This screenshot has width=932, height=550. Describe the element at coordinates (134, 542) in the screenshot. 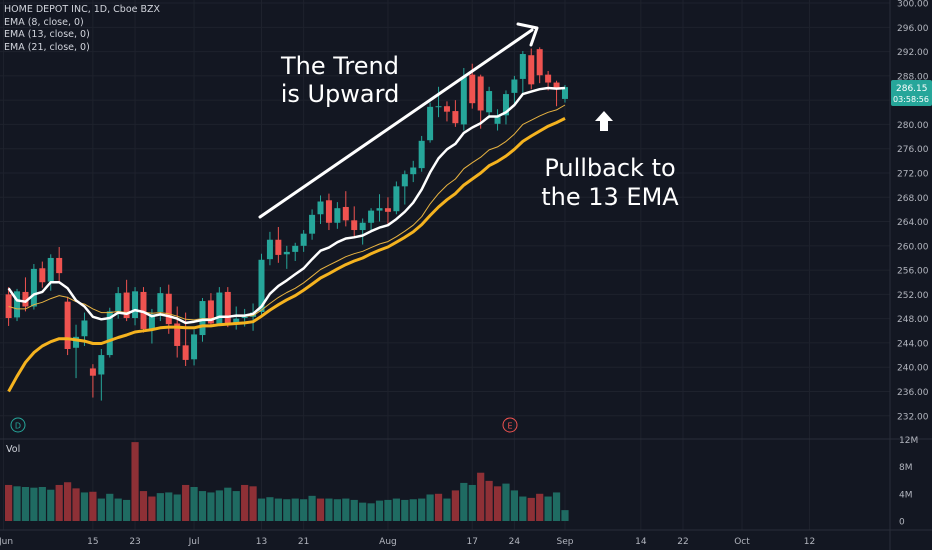

I see `time-tick-label: 23` at that location.